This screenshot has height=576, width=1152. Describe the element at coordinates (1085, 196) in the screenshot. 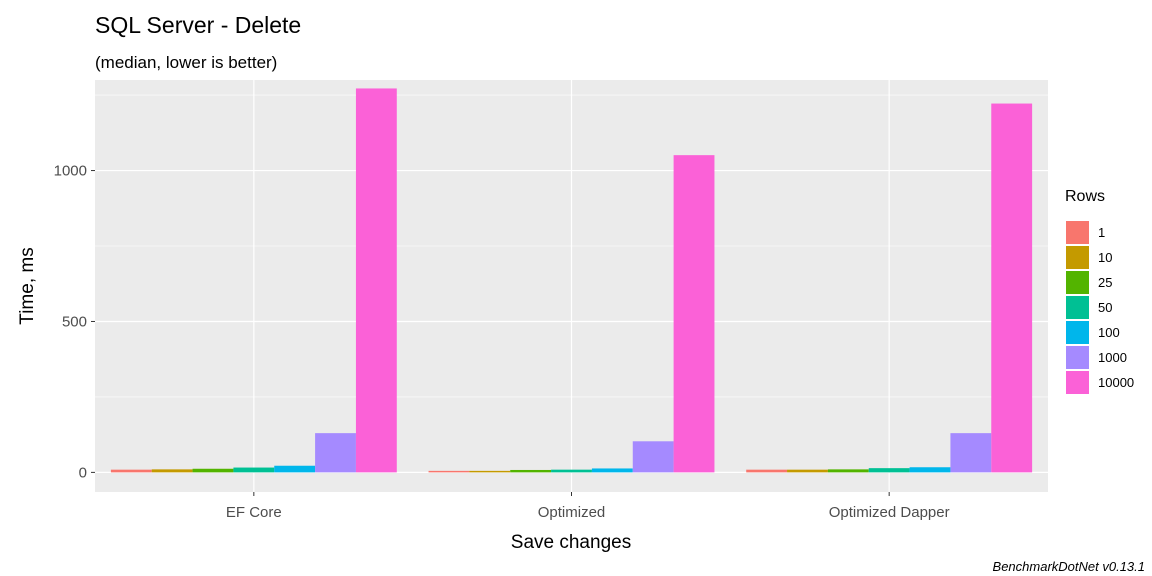

I see `legend-title: Rows` at that location.